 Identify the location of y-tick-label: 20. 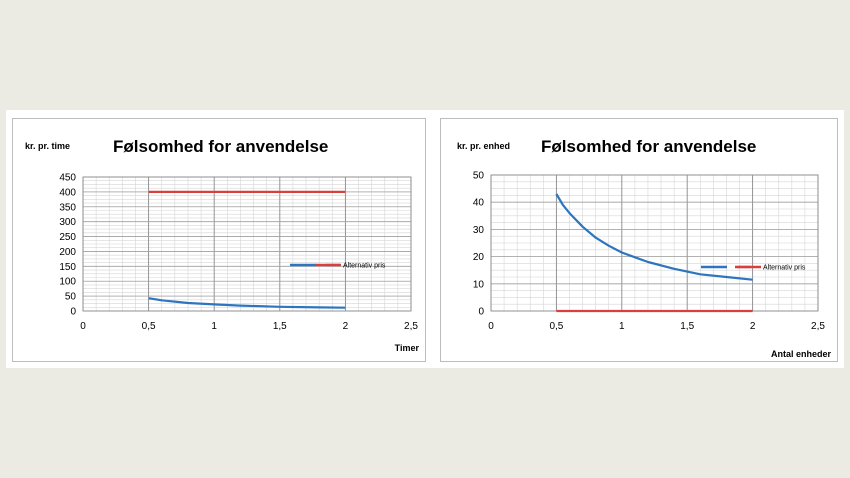
(479, 257).